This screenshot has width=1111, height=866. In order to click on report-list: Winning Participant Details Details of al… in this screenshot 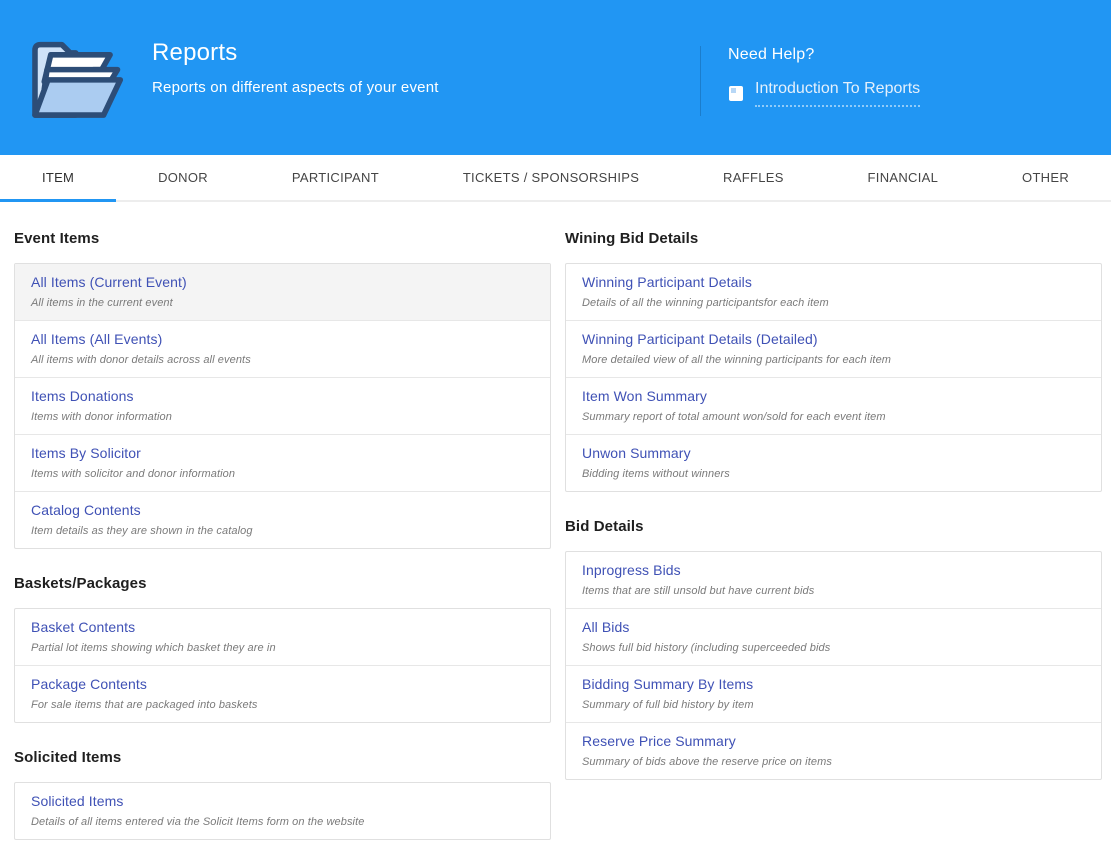, I will do `click(833, 377)`.